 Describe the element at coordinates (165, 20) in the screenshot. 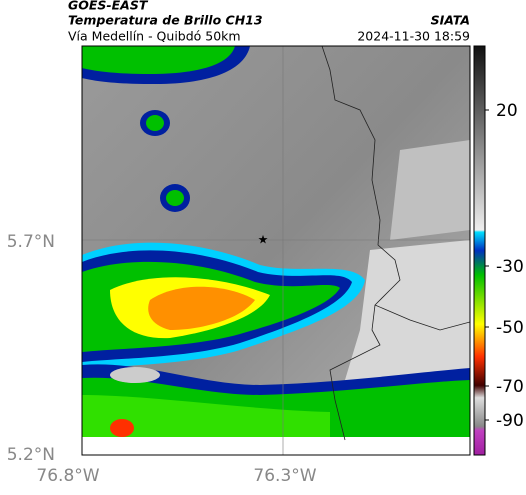

I see `title: Temperatura de Brillo CH13` at that location.